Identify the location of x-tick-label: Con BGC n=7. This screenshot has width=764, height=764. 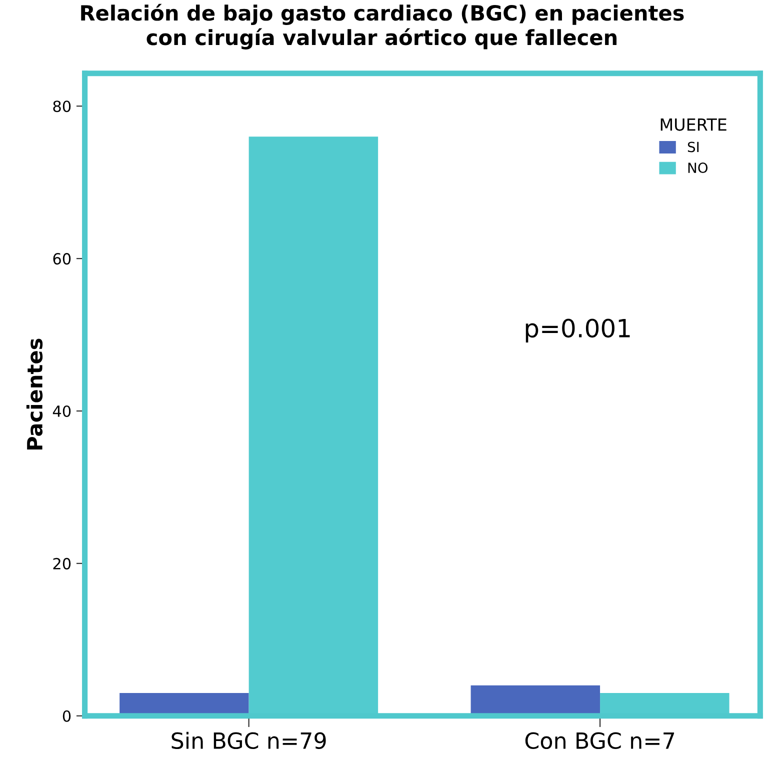
(599, 741).